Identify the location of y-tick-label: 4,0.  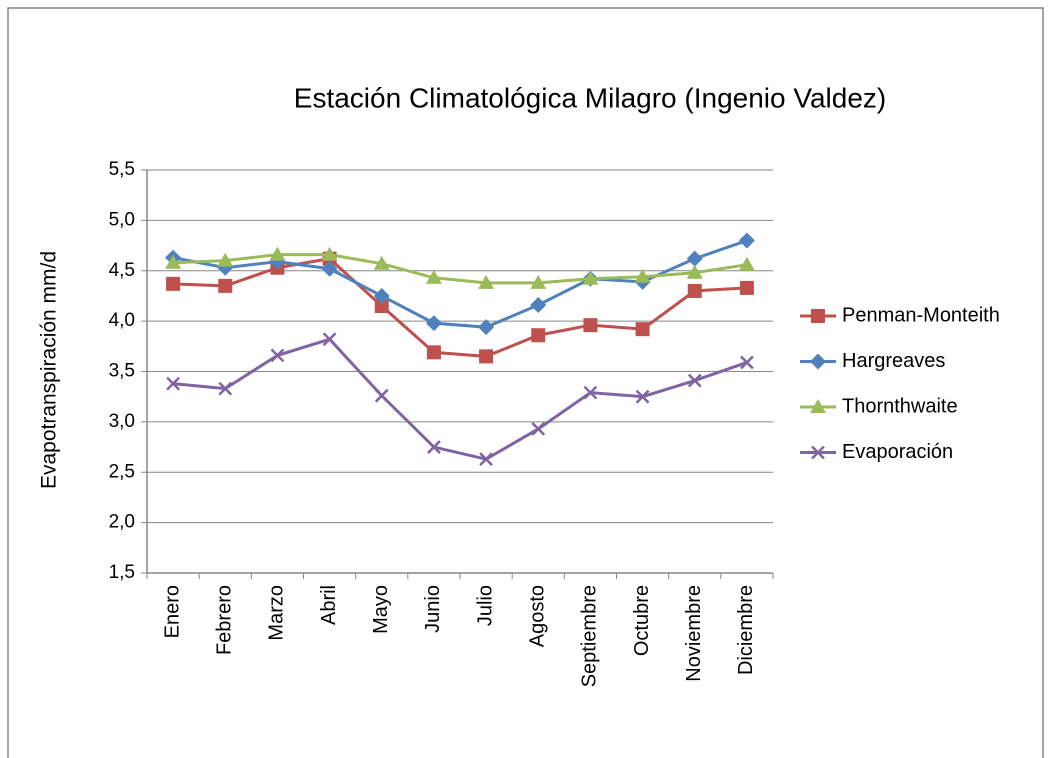
(122, 320).